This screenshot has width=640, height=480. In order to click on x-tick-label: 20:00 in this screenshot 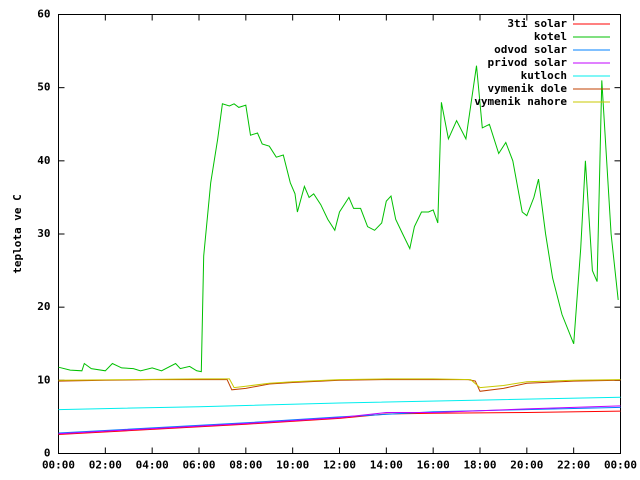, I will do `click(526, 465)`.